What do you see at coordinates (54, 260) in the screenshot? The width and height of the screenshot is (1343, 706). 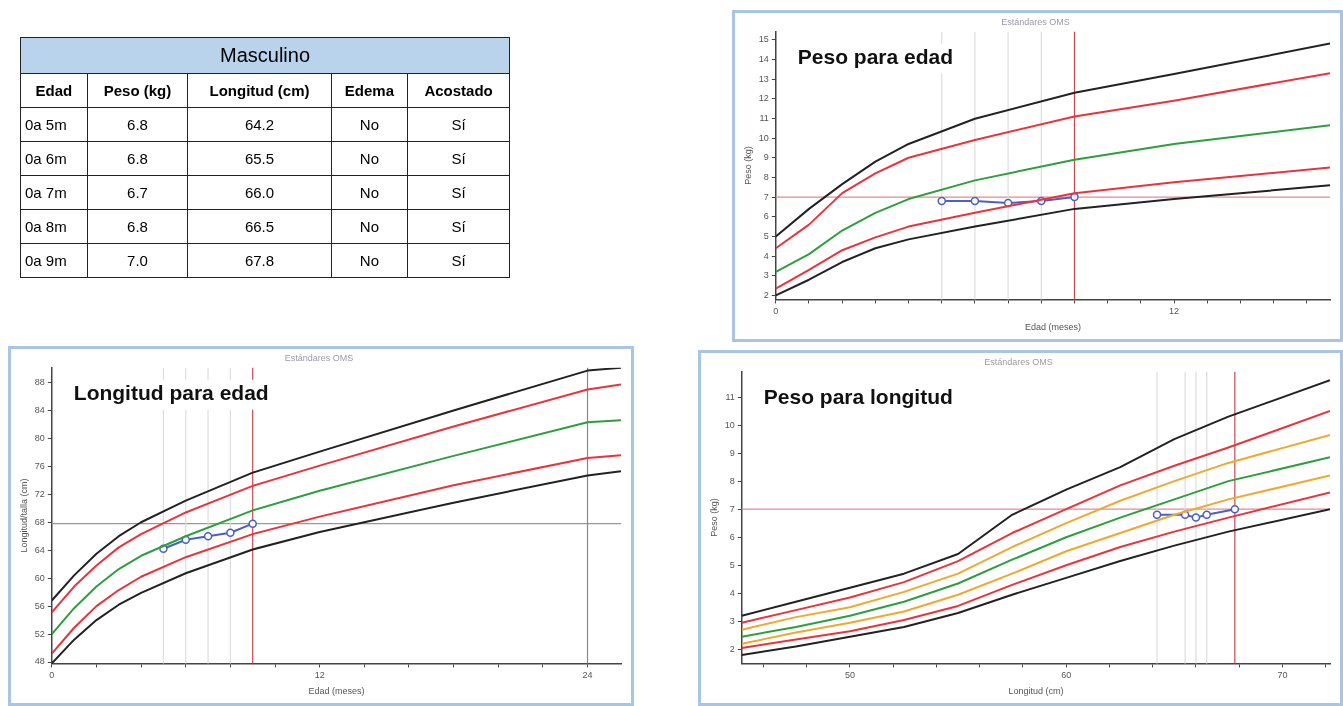 I see `text: 0a 9m` at bounding box center [54, 260].